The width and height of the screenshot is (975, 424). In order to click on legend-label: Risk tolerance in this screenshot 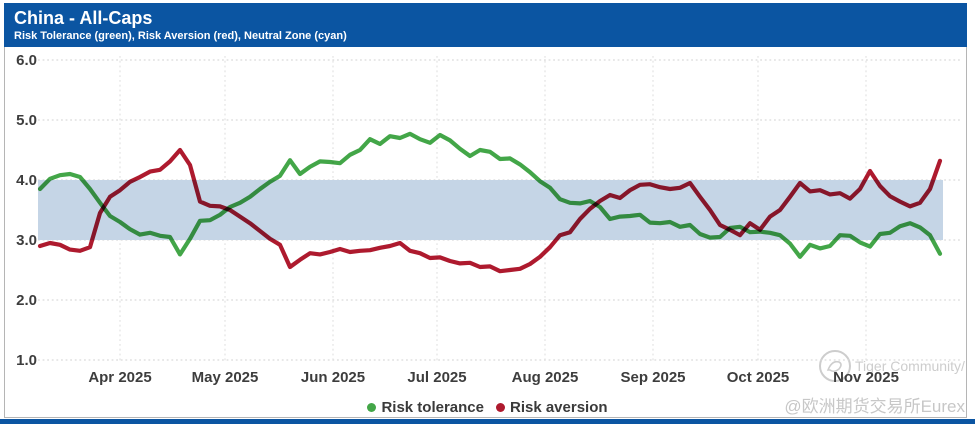, I will do `click(432, 407)`.